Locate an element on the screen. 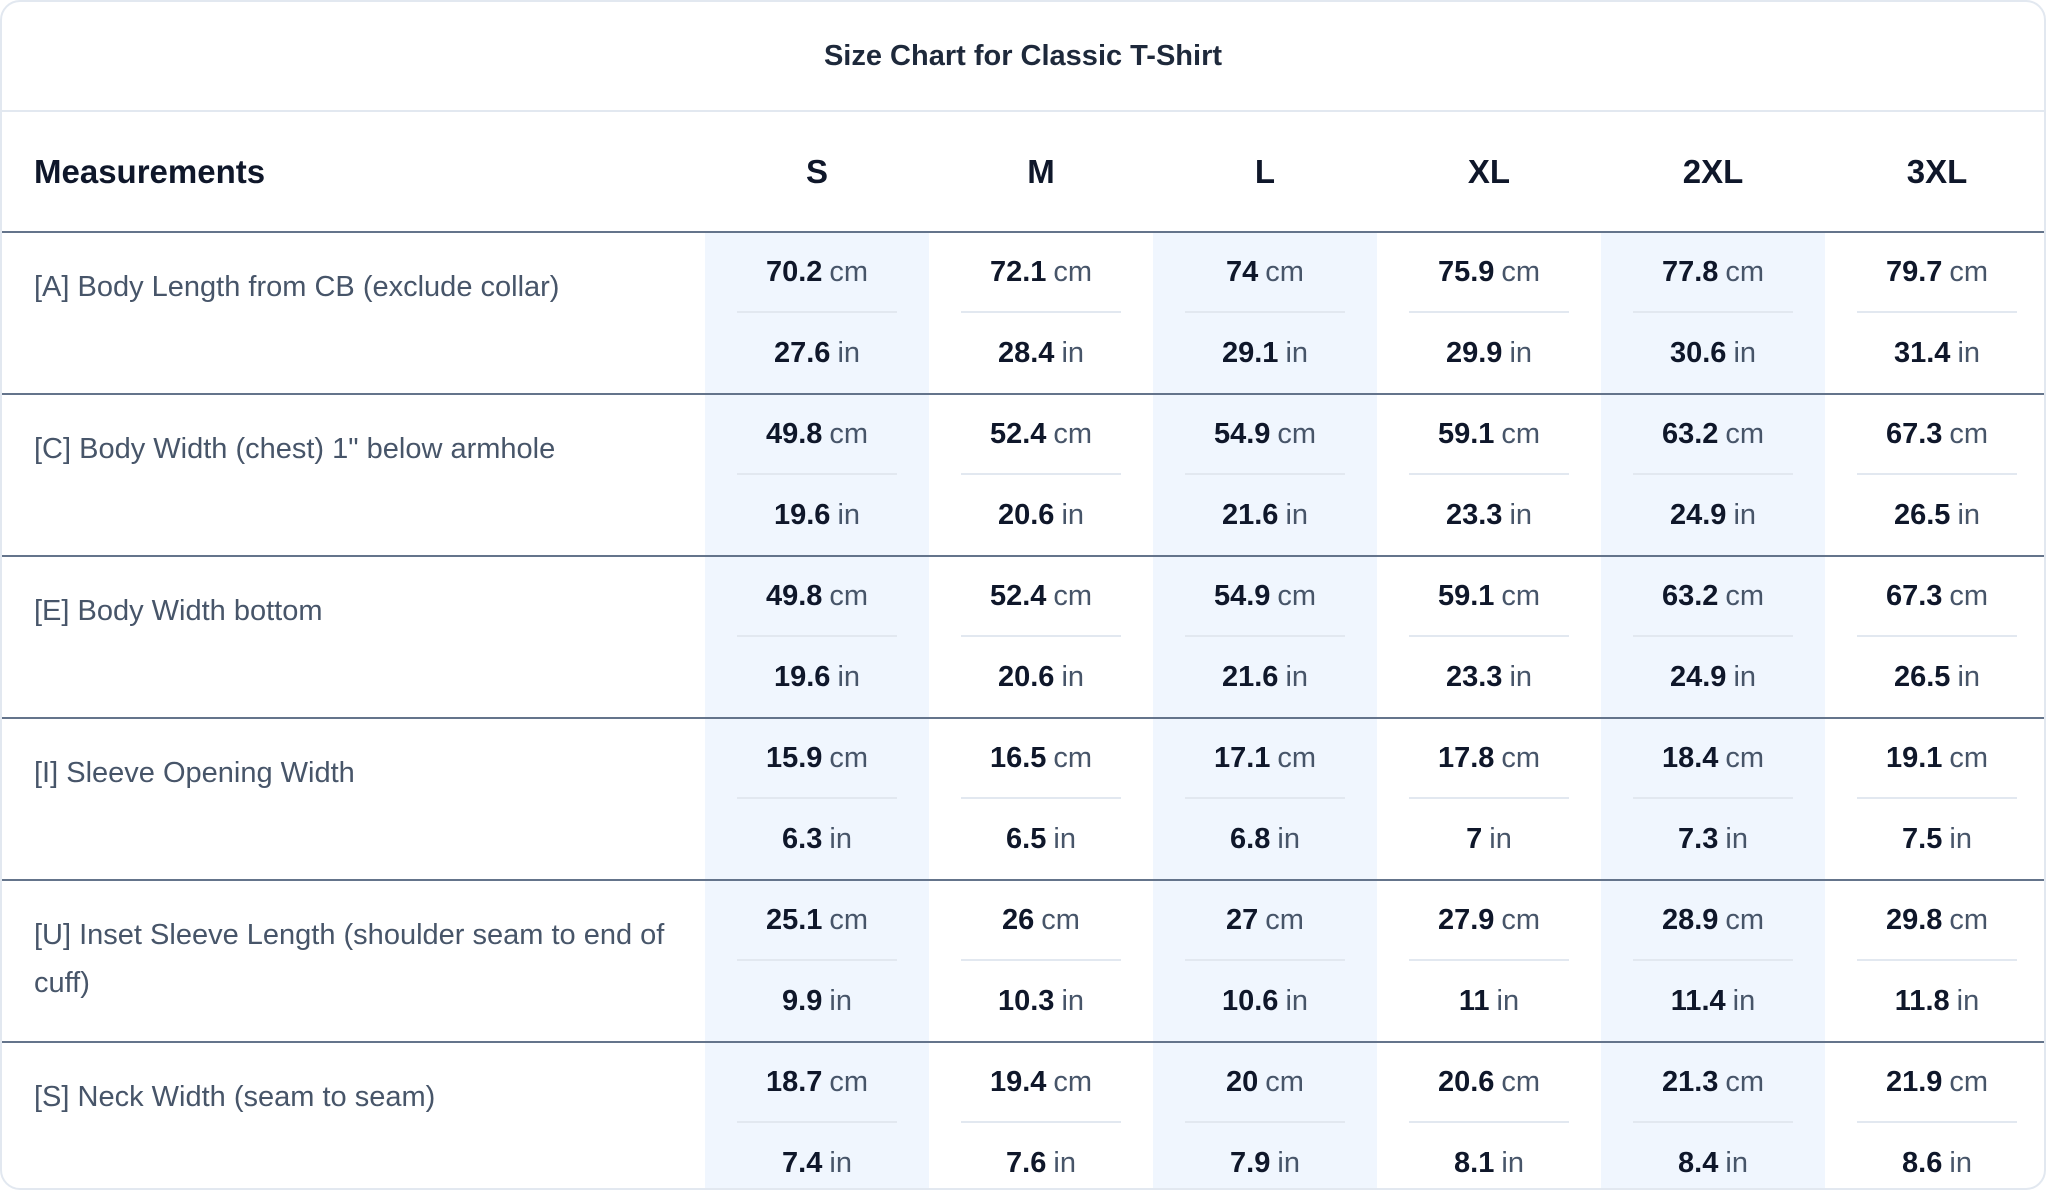 The height and width of the screenshot is (1192, 2048). value-number: 7.5 is located at coordinates (1922, 838).